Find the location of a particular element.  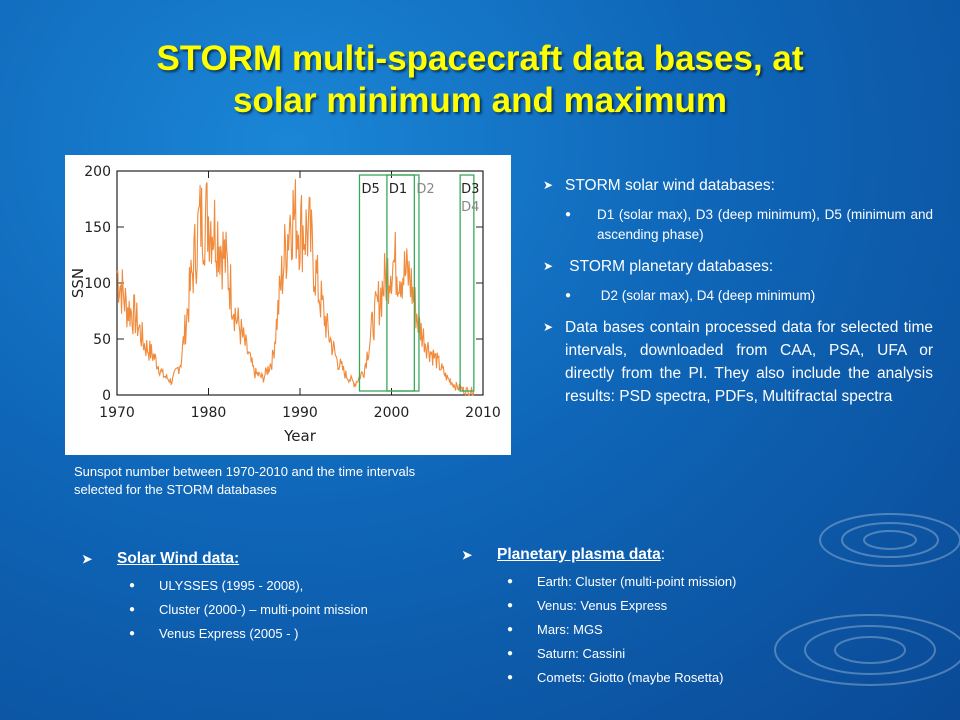

solar-wind-heading-text: Solar Wind data: is located at coordinates (178, 558).